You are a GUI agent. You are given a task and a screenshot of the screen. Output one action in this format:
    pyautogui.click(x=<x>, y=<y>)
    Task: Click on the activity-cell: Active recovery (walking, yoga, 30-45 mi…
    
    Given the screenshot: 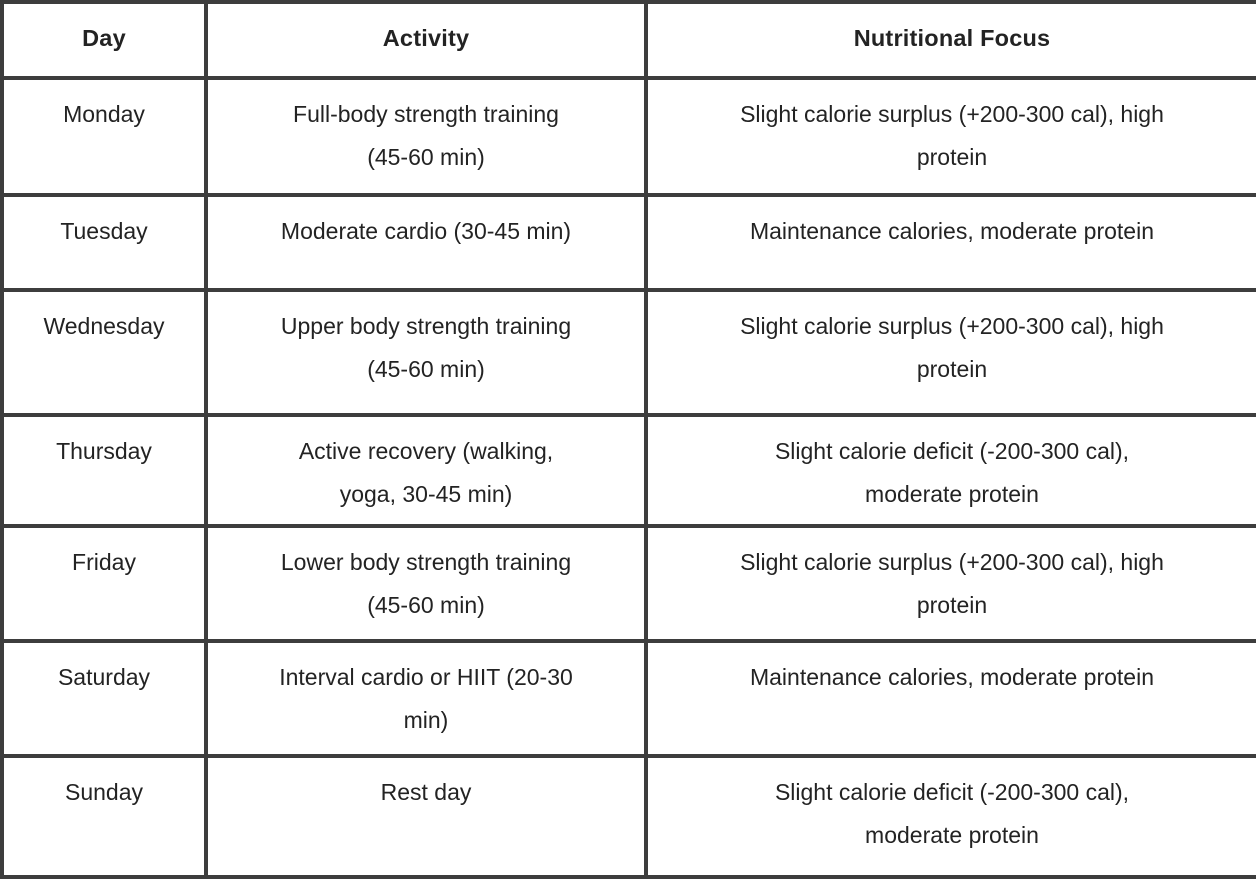 What is the action you would take?
    pyautogui.click(x=426, y=470)
    